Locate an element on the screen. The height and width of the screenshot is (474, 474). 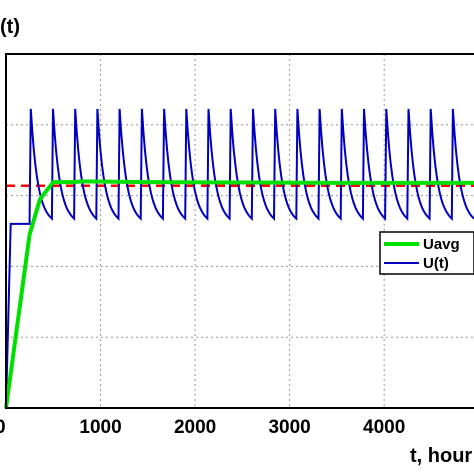
legend: Uavg U(t) is located at coordinates (426, 253).